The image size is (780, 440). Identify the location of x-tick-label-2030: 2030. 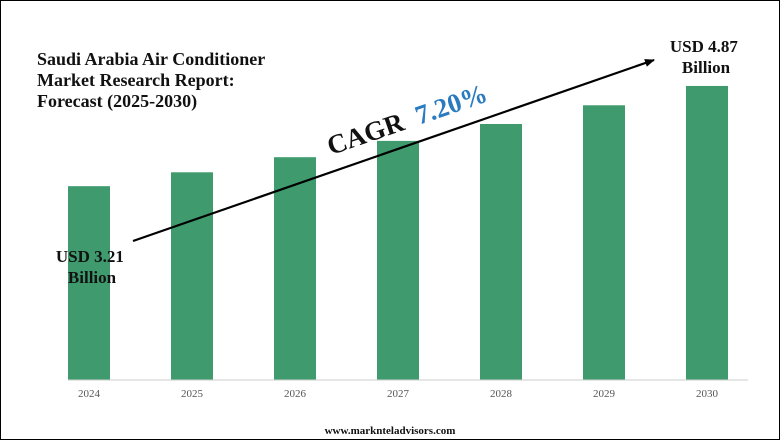
(707, 394).